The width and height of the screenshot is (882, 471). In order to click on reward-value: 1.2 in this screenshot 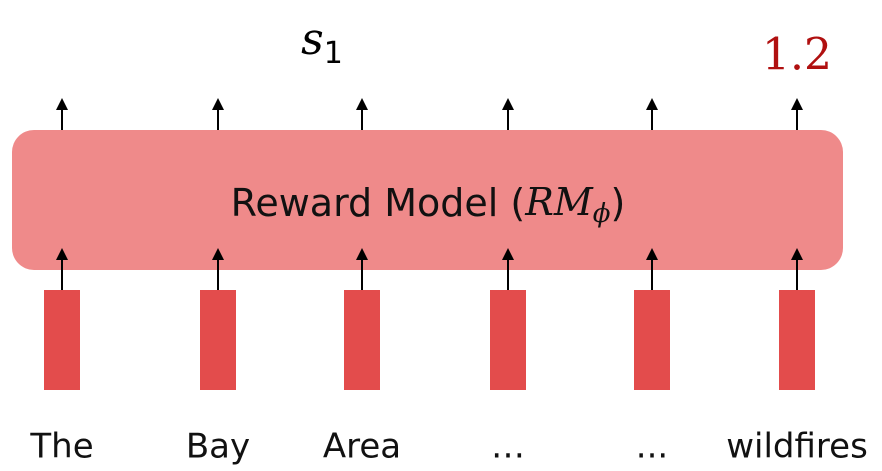, I will do `click(797, 55)`.